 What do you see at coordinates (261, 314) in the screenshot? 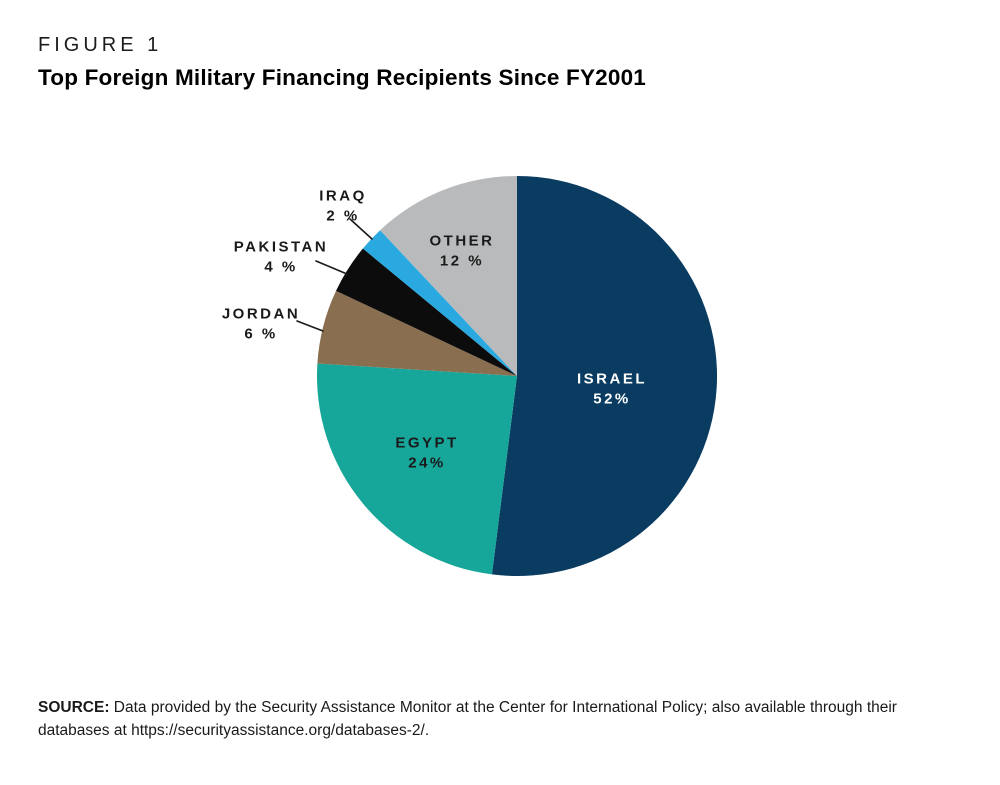
I see `slice-name-label-jordan: JORDAN` at bounding box center [261, 314].